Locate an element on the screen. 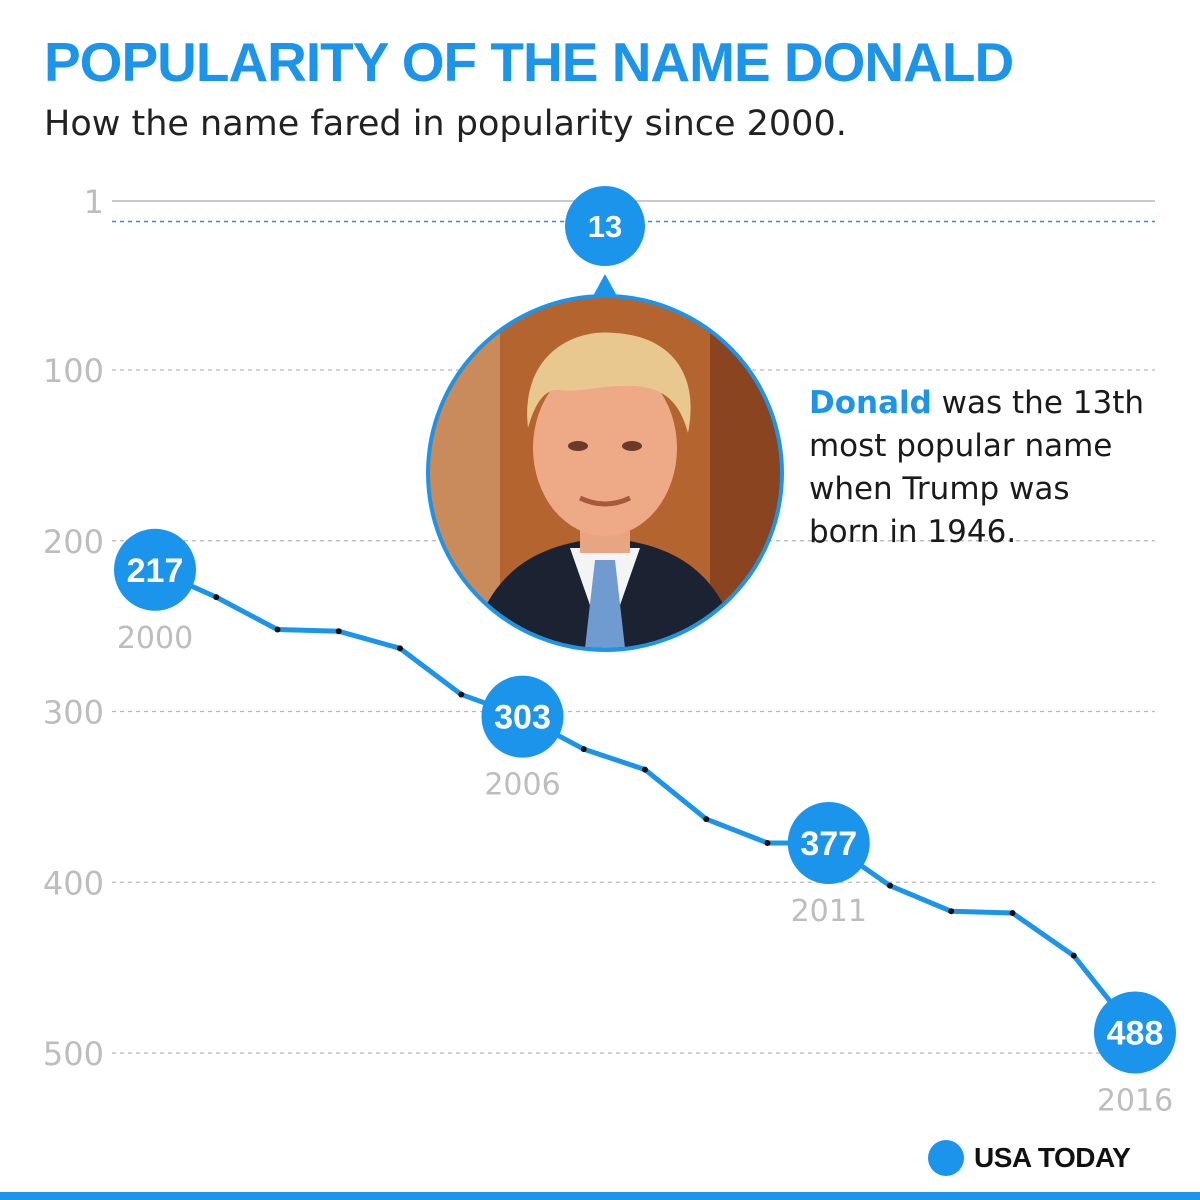  highlight-bubble-2011 is located at coordinates (828, 842).